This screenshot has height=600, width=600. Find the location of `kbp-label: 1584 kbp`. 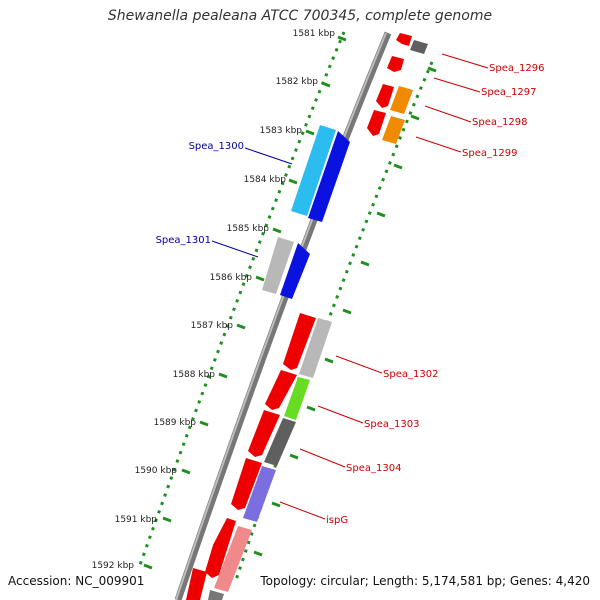

kbp-label: 1584 kbp is located at coordinates (265, 180).